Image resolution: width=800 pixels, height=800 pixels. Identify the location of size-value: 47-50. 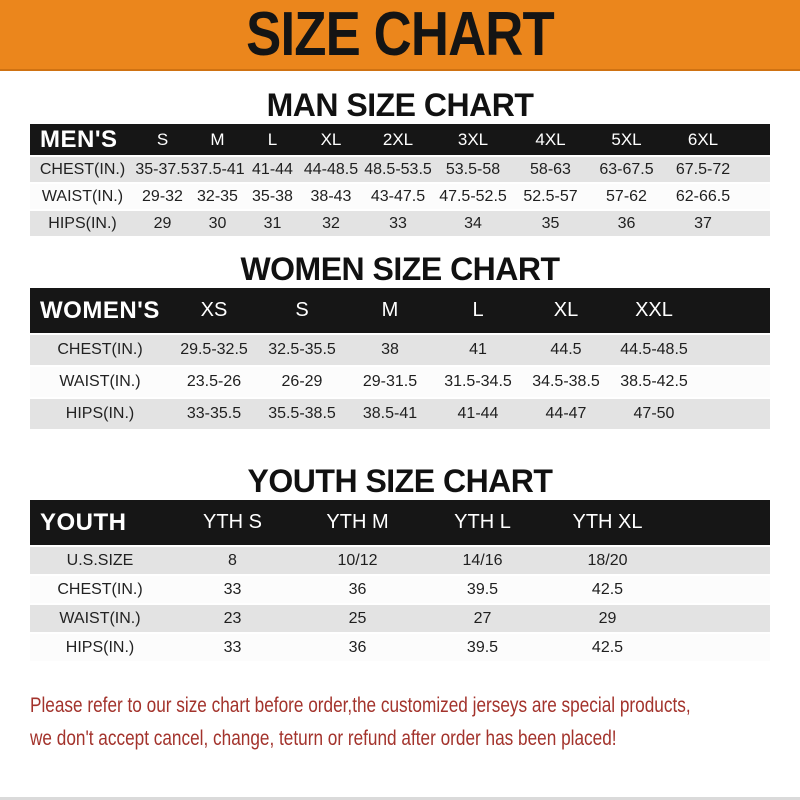
(654, 414).